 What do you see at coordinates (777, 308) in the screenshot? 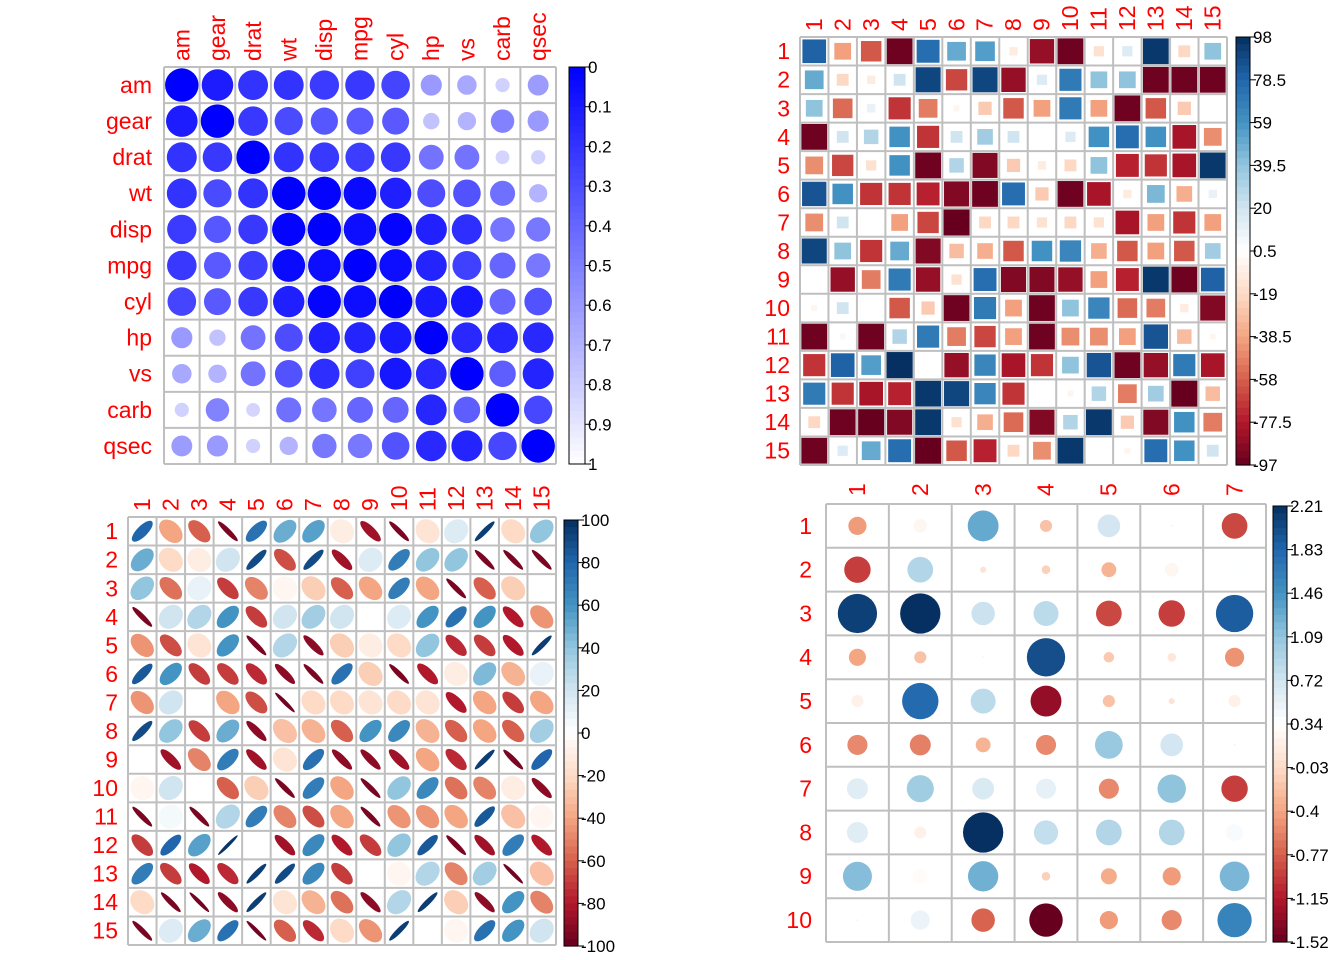
I see `row-label: 10` at bounding box center [777, 308].